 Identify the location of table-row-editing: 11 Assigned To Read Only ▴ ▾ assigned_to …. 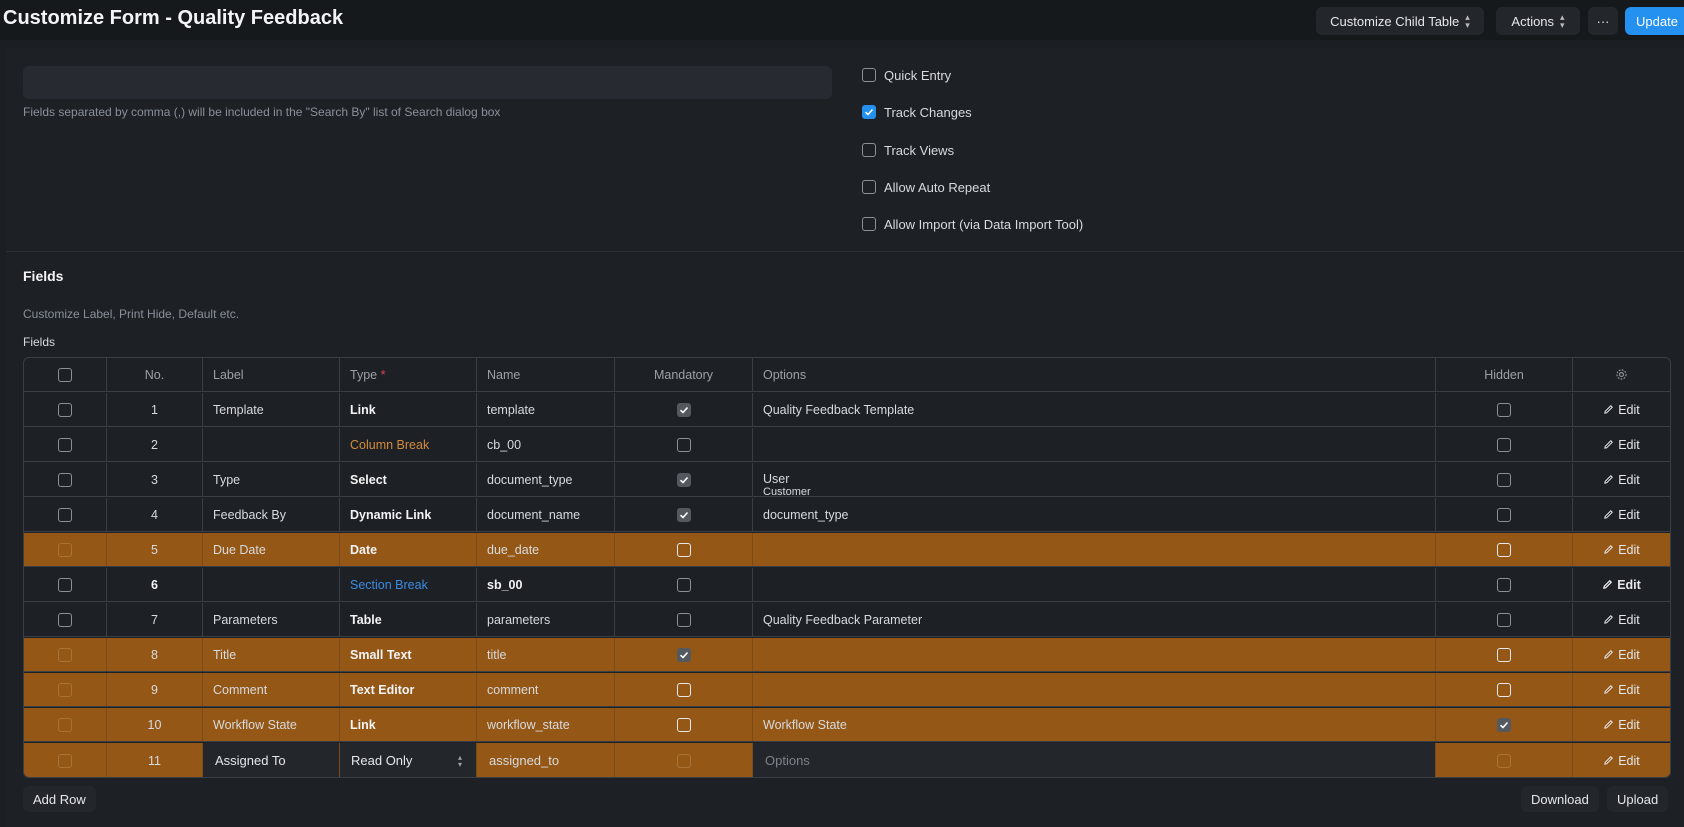
(847, 760).